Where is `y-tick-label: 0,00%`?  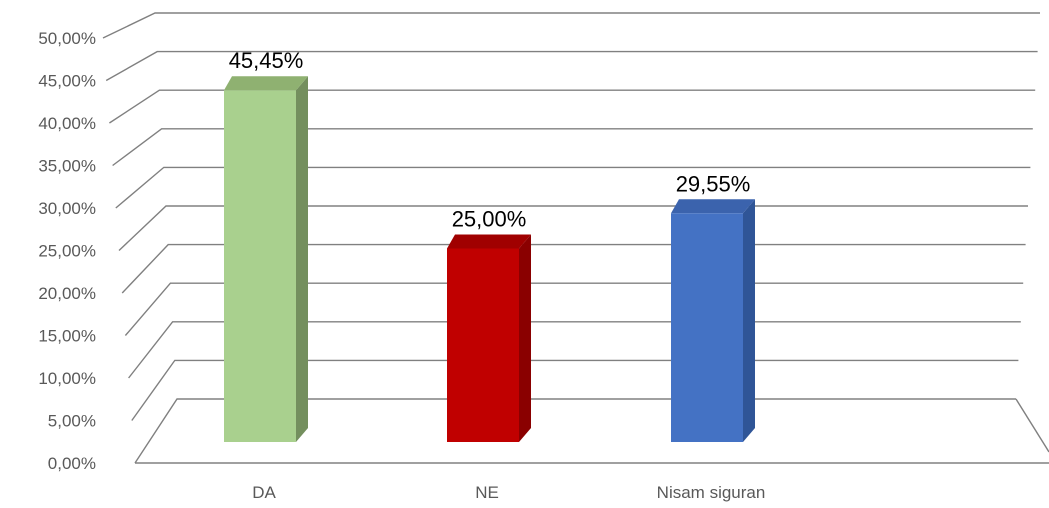 y-tick-label: 0,00% is located at coordinates (72, 463).